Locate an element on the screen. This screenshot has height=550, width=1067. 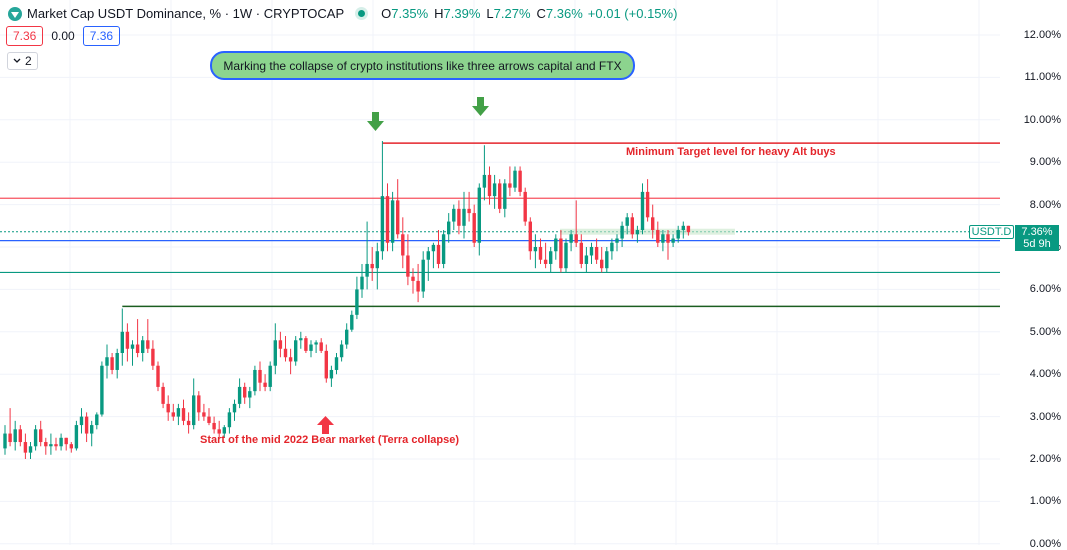
market-status-icon is located at coordinates (362, 13).